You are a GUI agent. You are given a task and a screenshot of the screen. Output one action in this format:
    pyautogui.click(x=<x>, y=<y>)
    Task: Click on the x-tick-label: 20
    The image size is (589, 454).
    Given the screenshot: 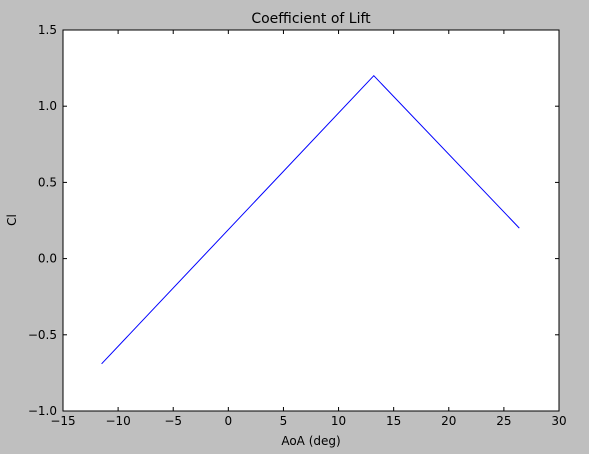 What is the action you would take?
    pyautogui.click(x=448, y=421)
    